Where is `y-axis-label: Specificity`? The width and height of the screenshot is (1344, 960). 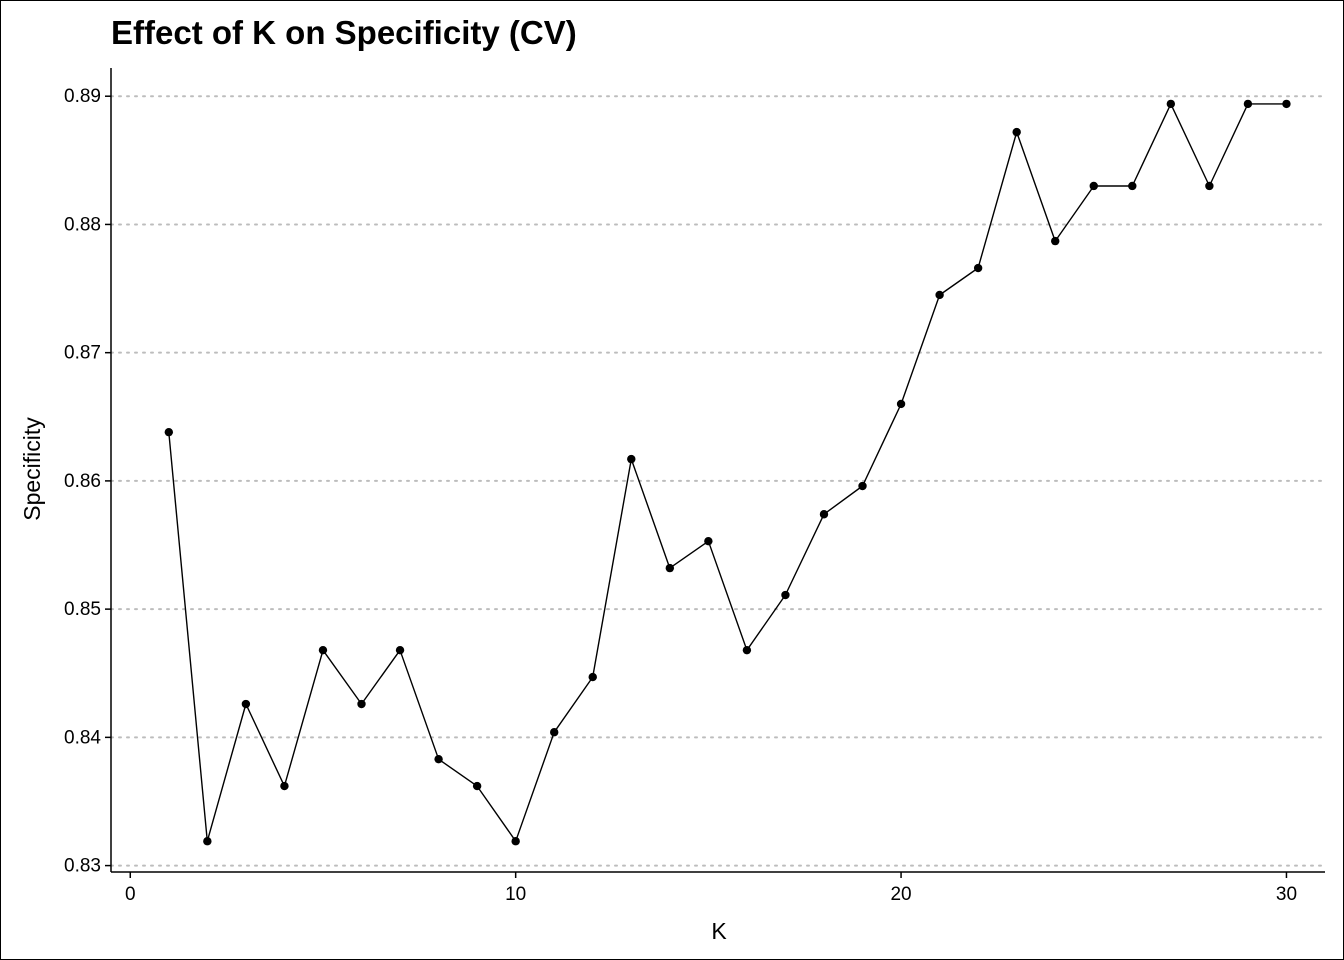
y-axis-label: Specificity is located at coordinates (32, 469).